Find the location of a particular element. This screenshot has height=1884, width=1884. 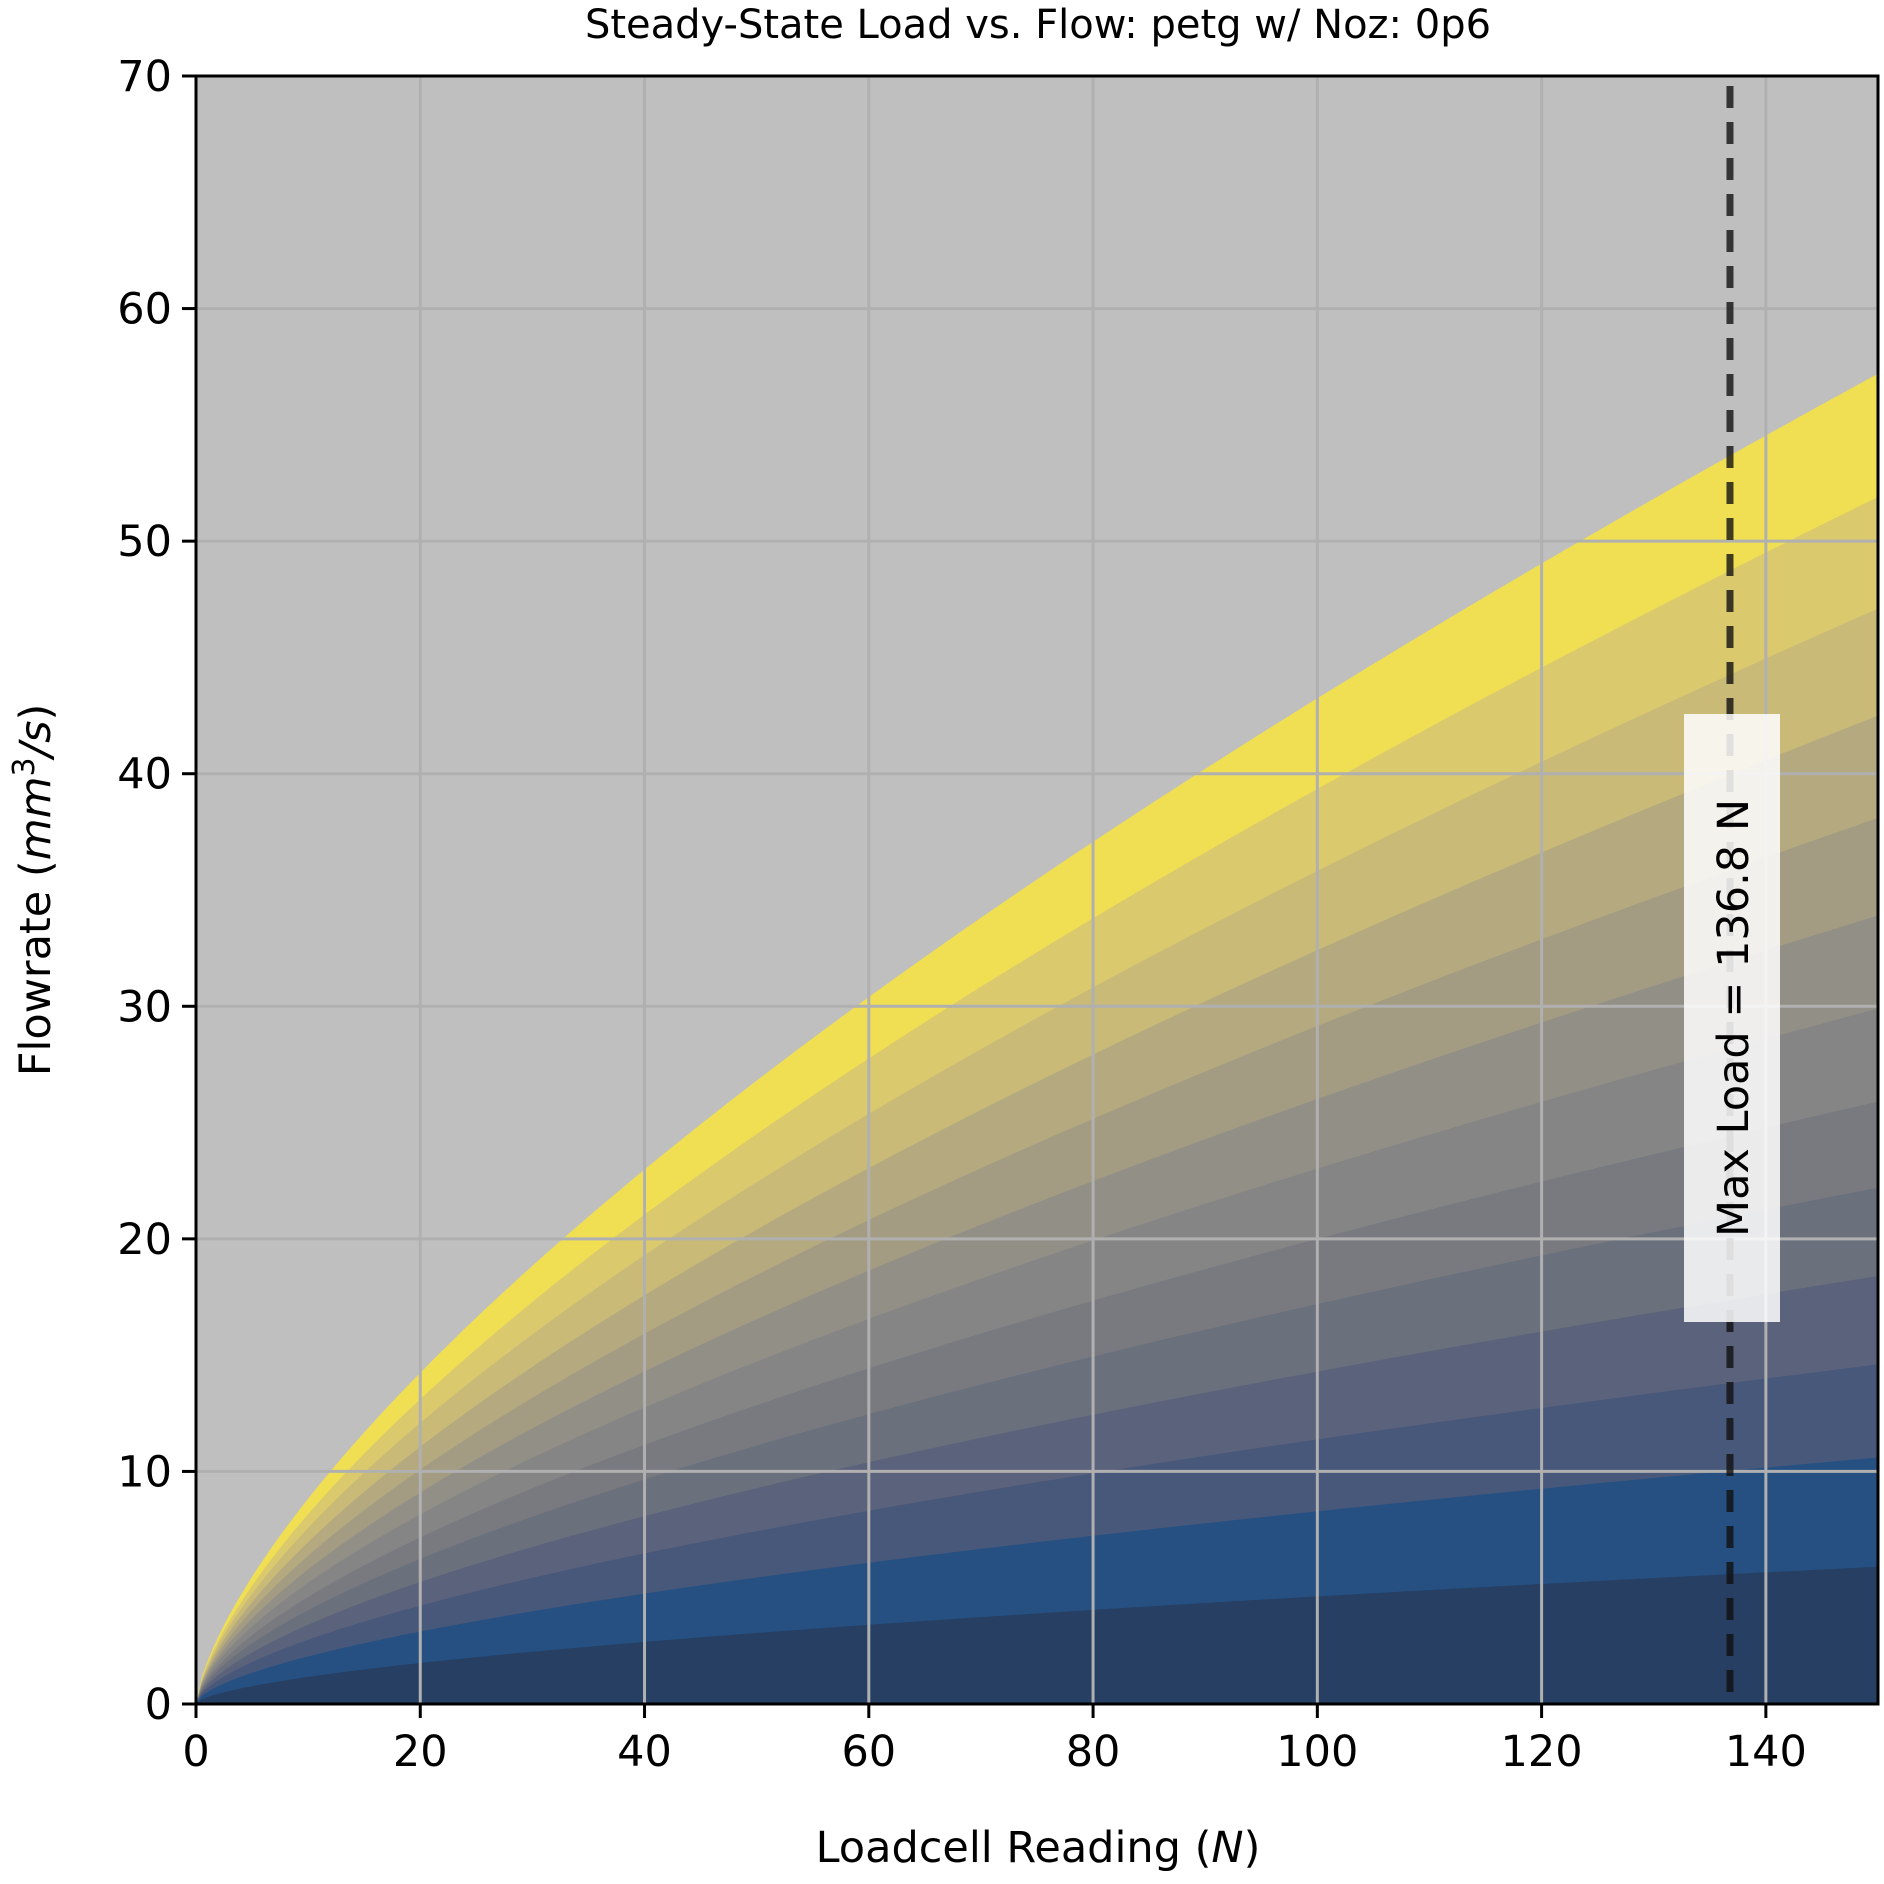

y-label-prefix: Flowrate ( is located at coordinates (36, 968).